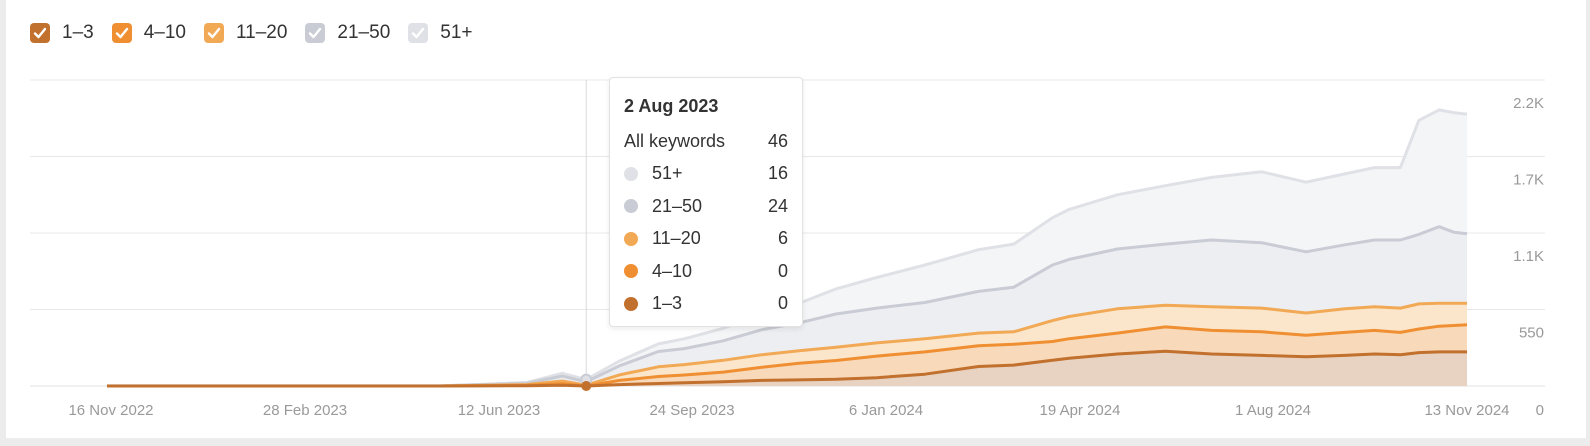 The width and height of the screenshot is (1590, 446). I want to click on legend-item-4: 51+, so click(440, 33).